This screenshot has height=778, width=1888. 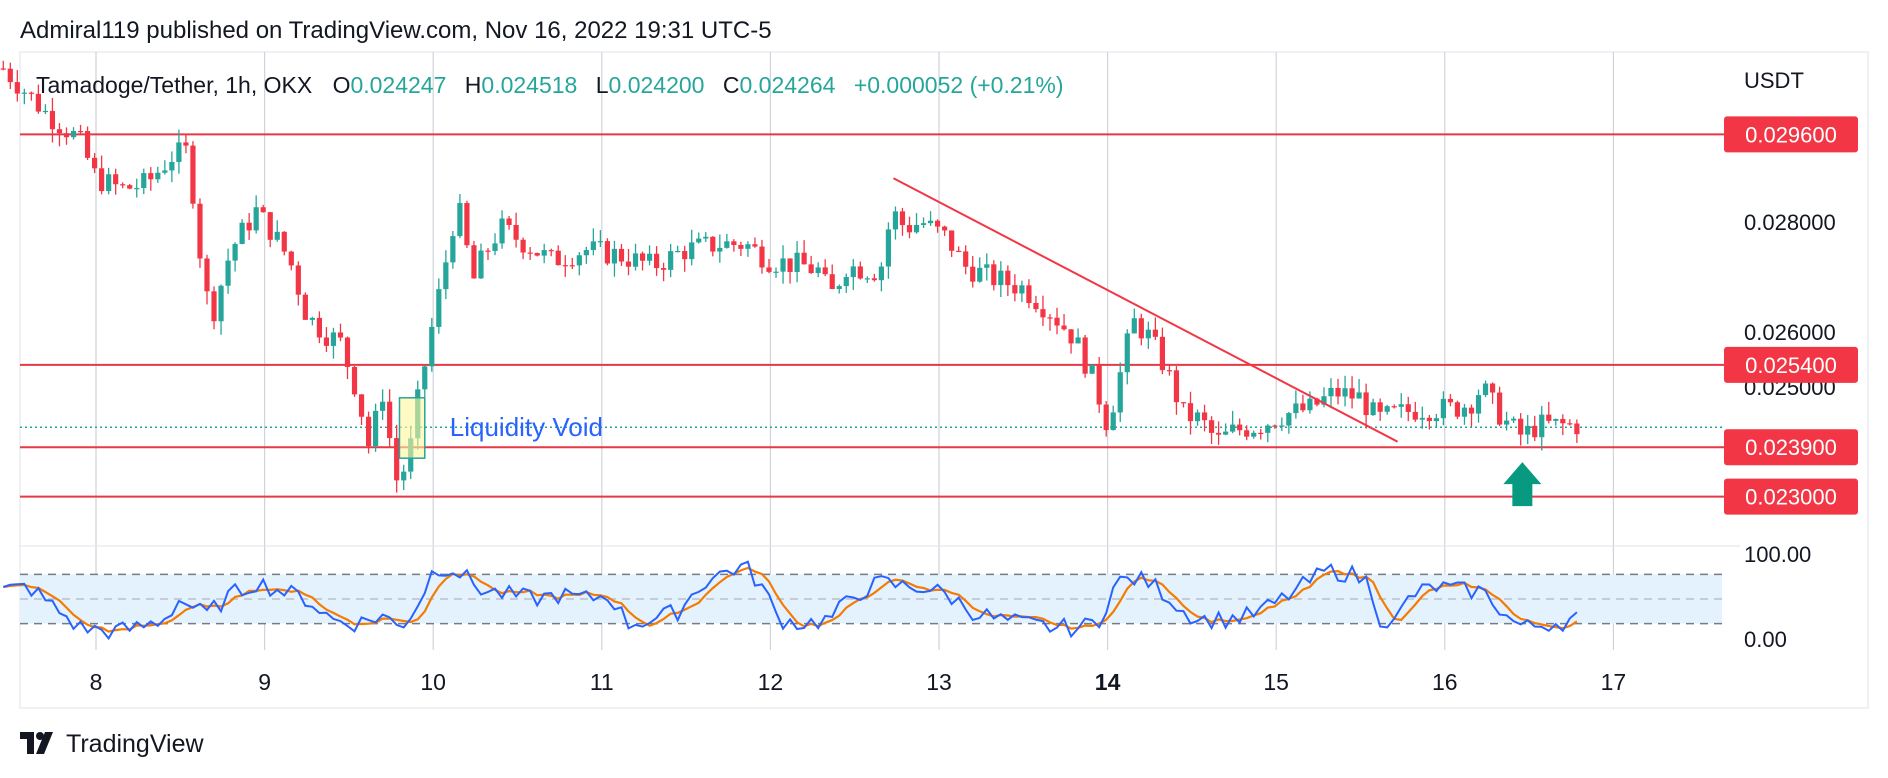 I want to click on up-arrow-icon, so click(x=1522, y=484).